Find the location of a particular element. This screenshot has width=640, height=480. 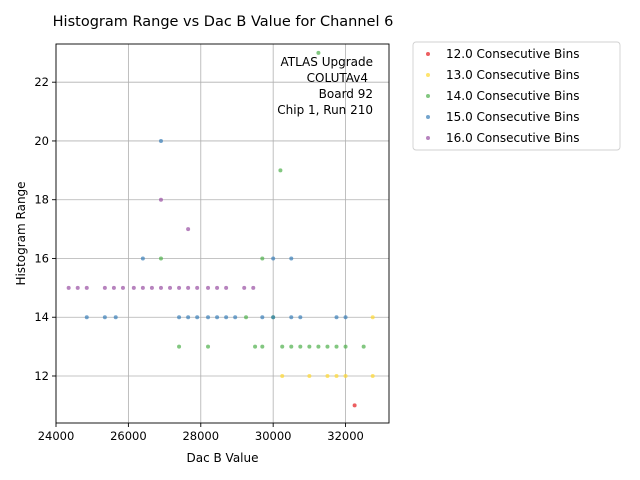

annotation-line-2: COLUTAv4 is located at coordinates (337, 78).